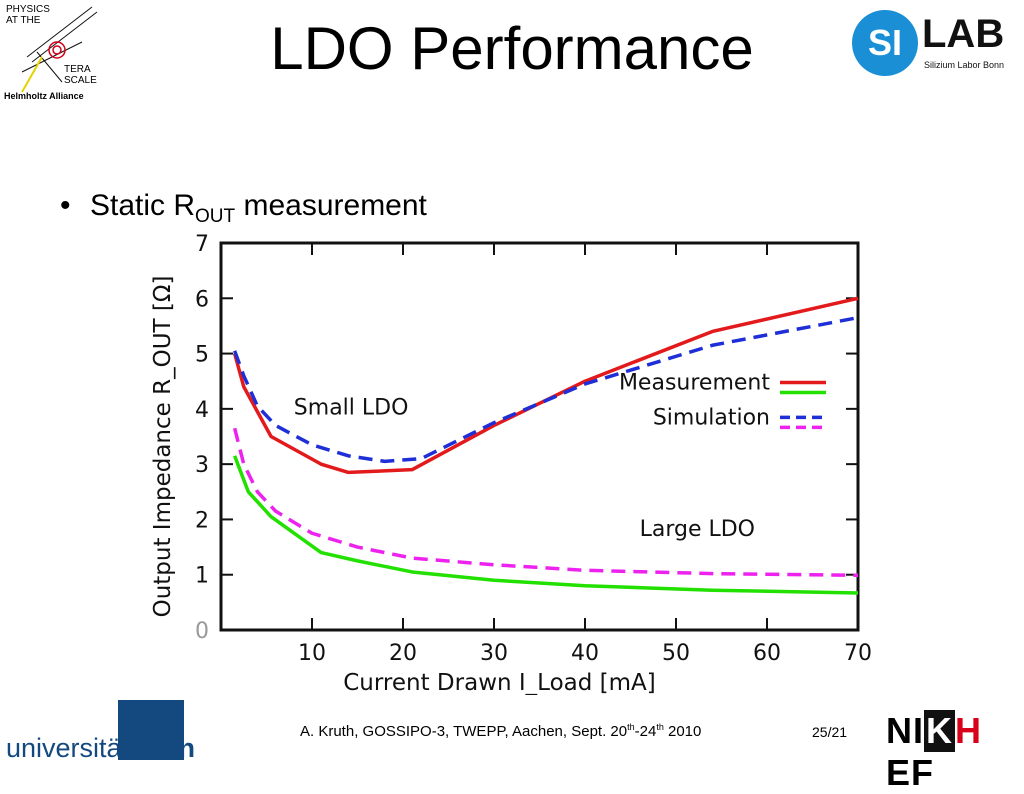 The width and height of the screenshot is (1024, 794). Describe the element at coordinates (202, 465) in the screenshot. I see `y-tick-label: 3` at that location.